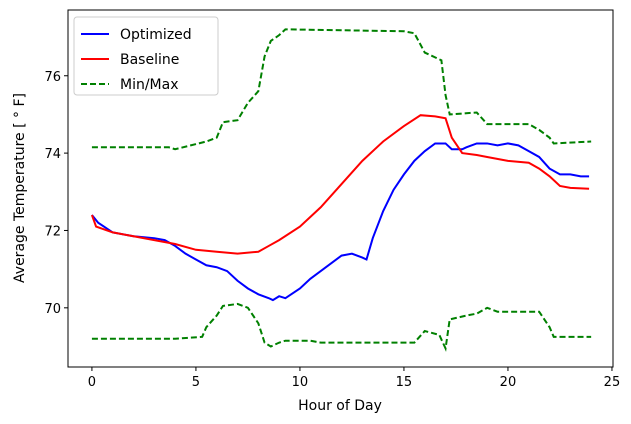  I want to click on x-tick-label: 10, so click(300, 382).